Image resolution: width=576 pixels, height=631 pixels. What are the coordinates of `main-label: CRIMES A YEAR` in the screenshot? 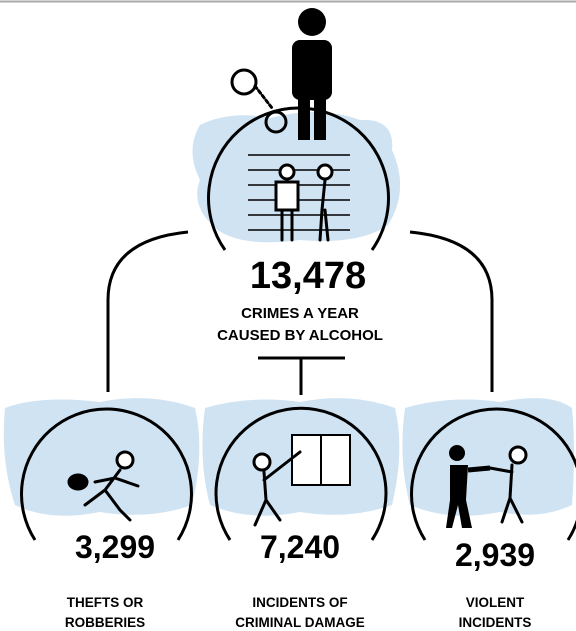 It's located at (300, 313).